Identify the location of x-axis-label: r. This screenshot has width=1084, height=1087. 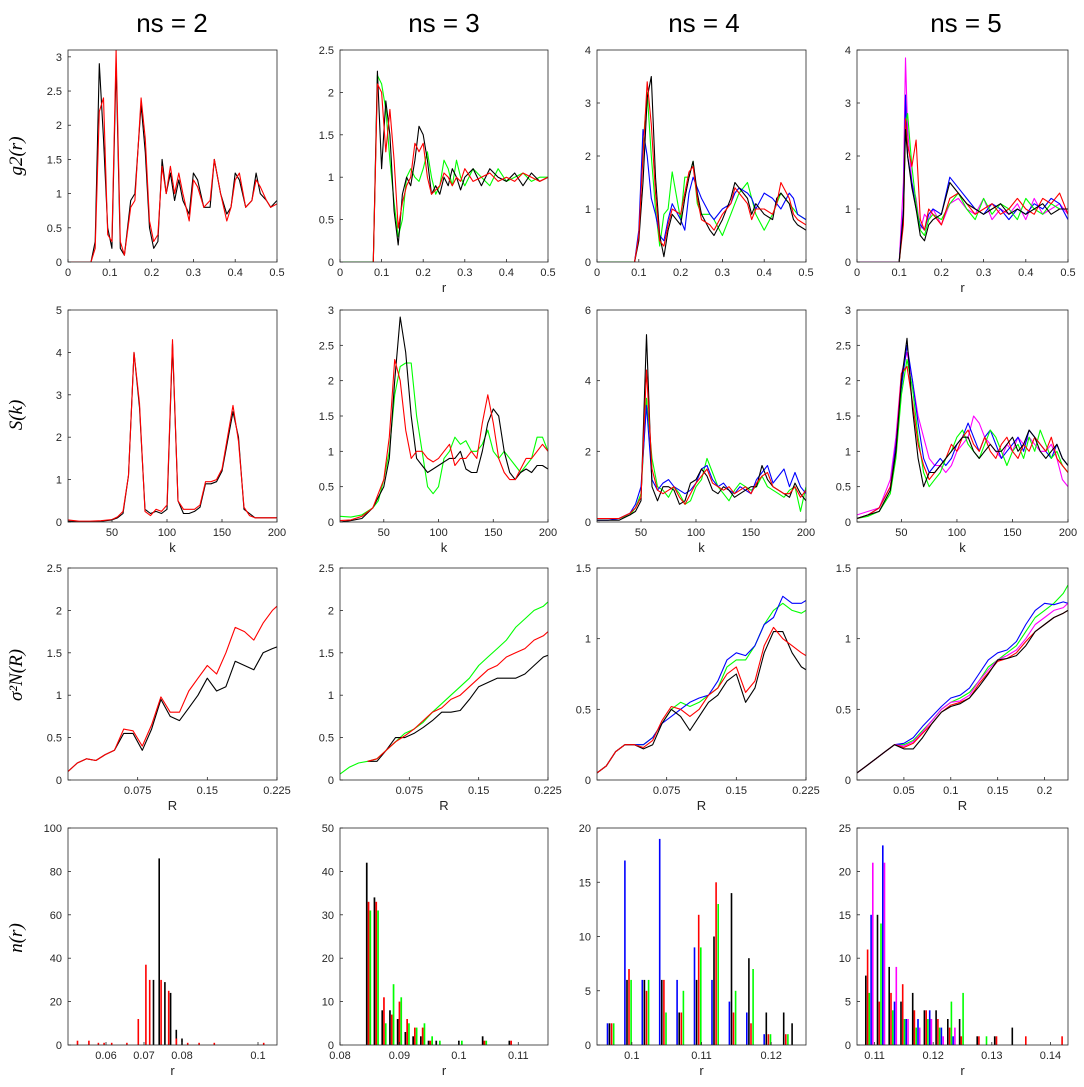
(444, 287).